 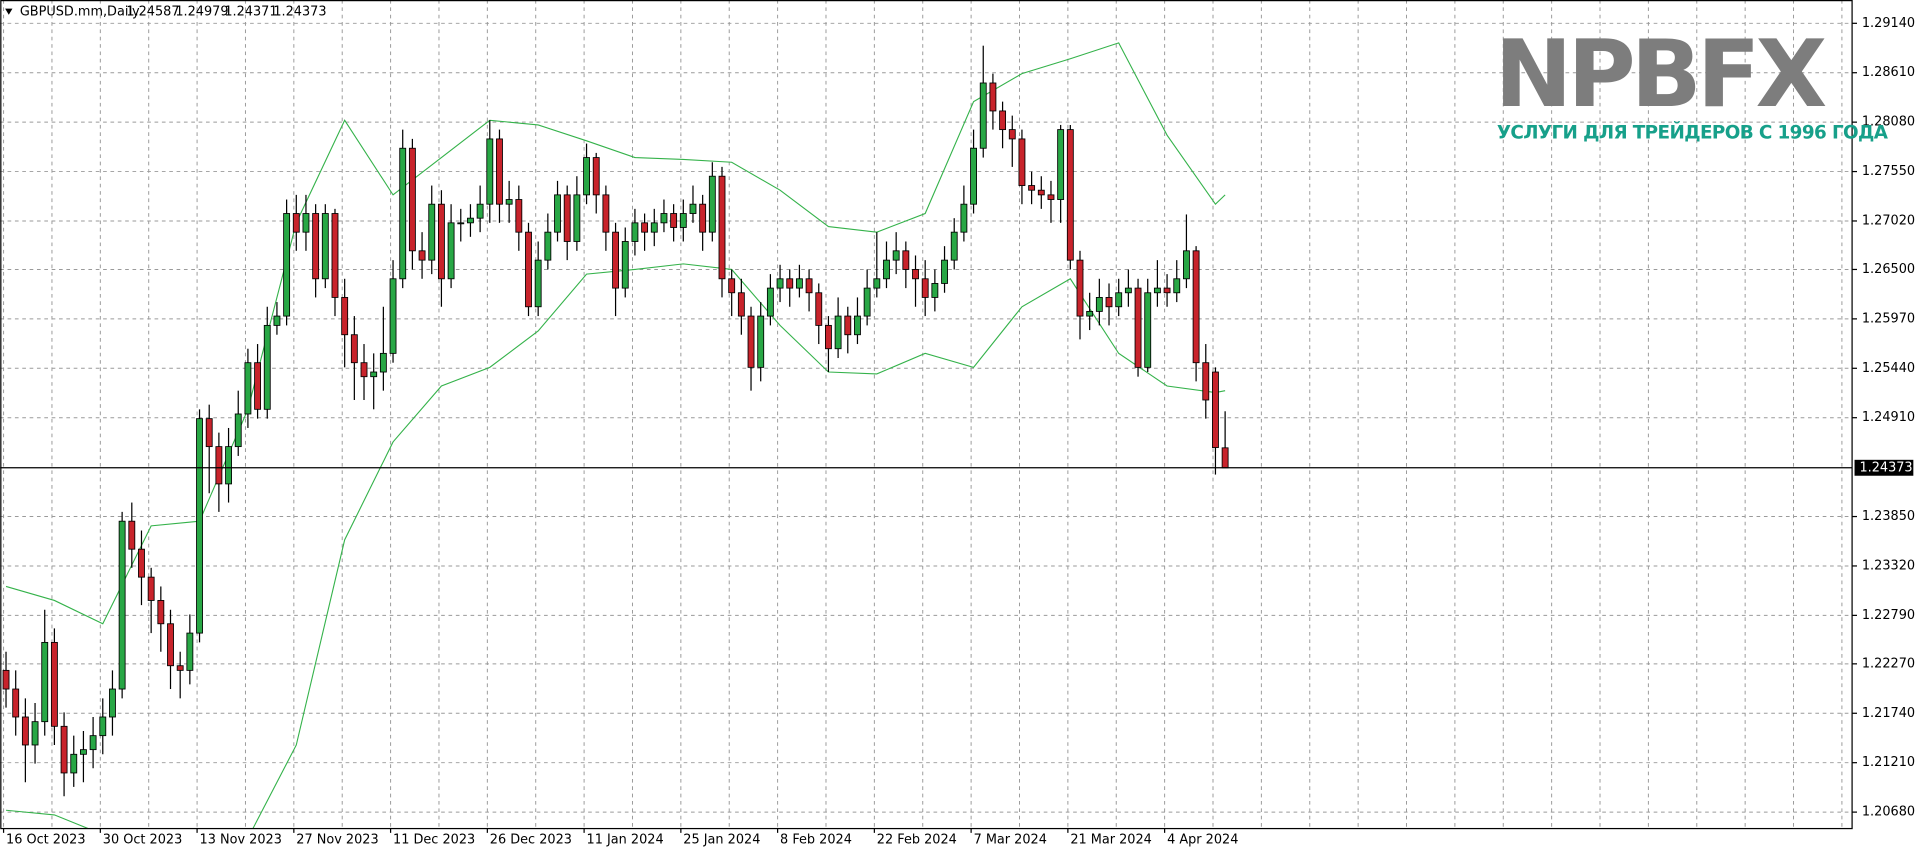 I want to click on y-tick-label: 1.28610, so click(x=1888, y=72).